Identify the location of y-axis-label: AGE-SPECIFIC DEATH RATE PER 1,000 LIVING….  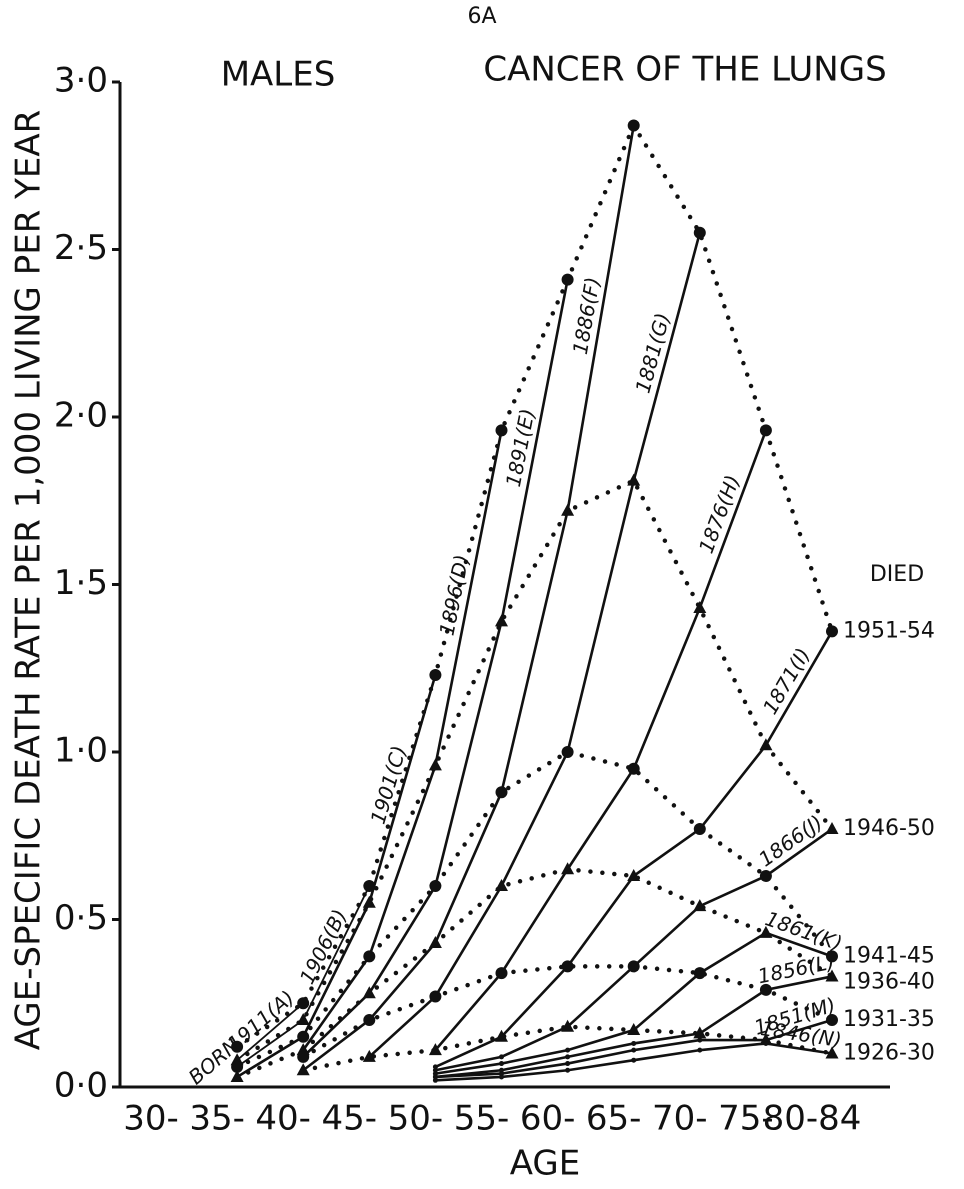
(29, 580).